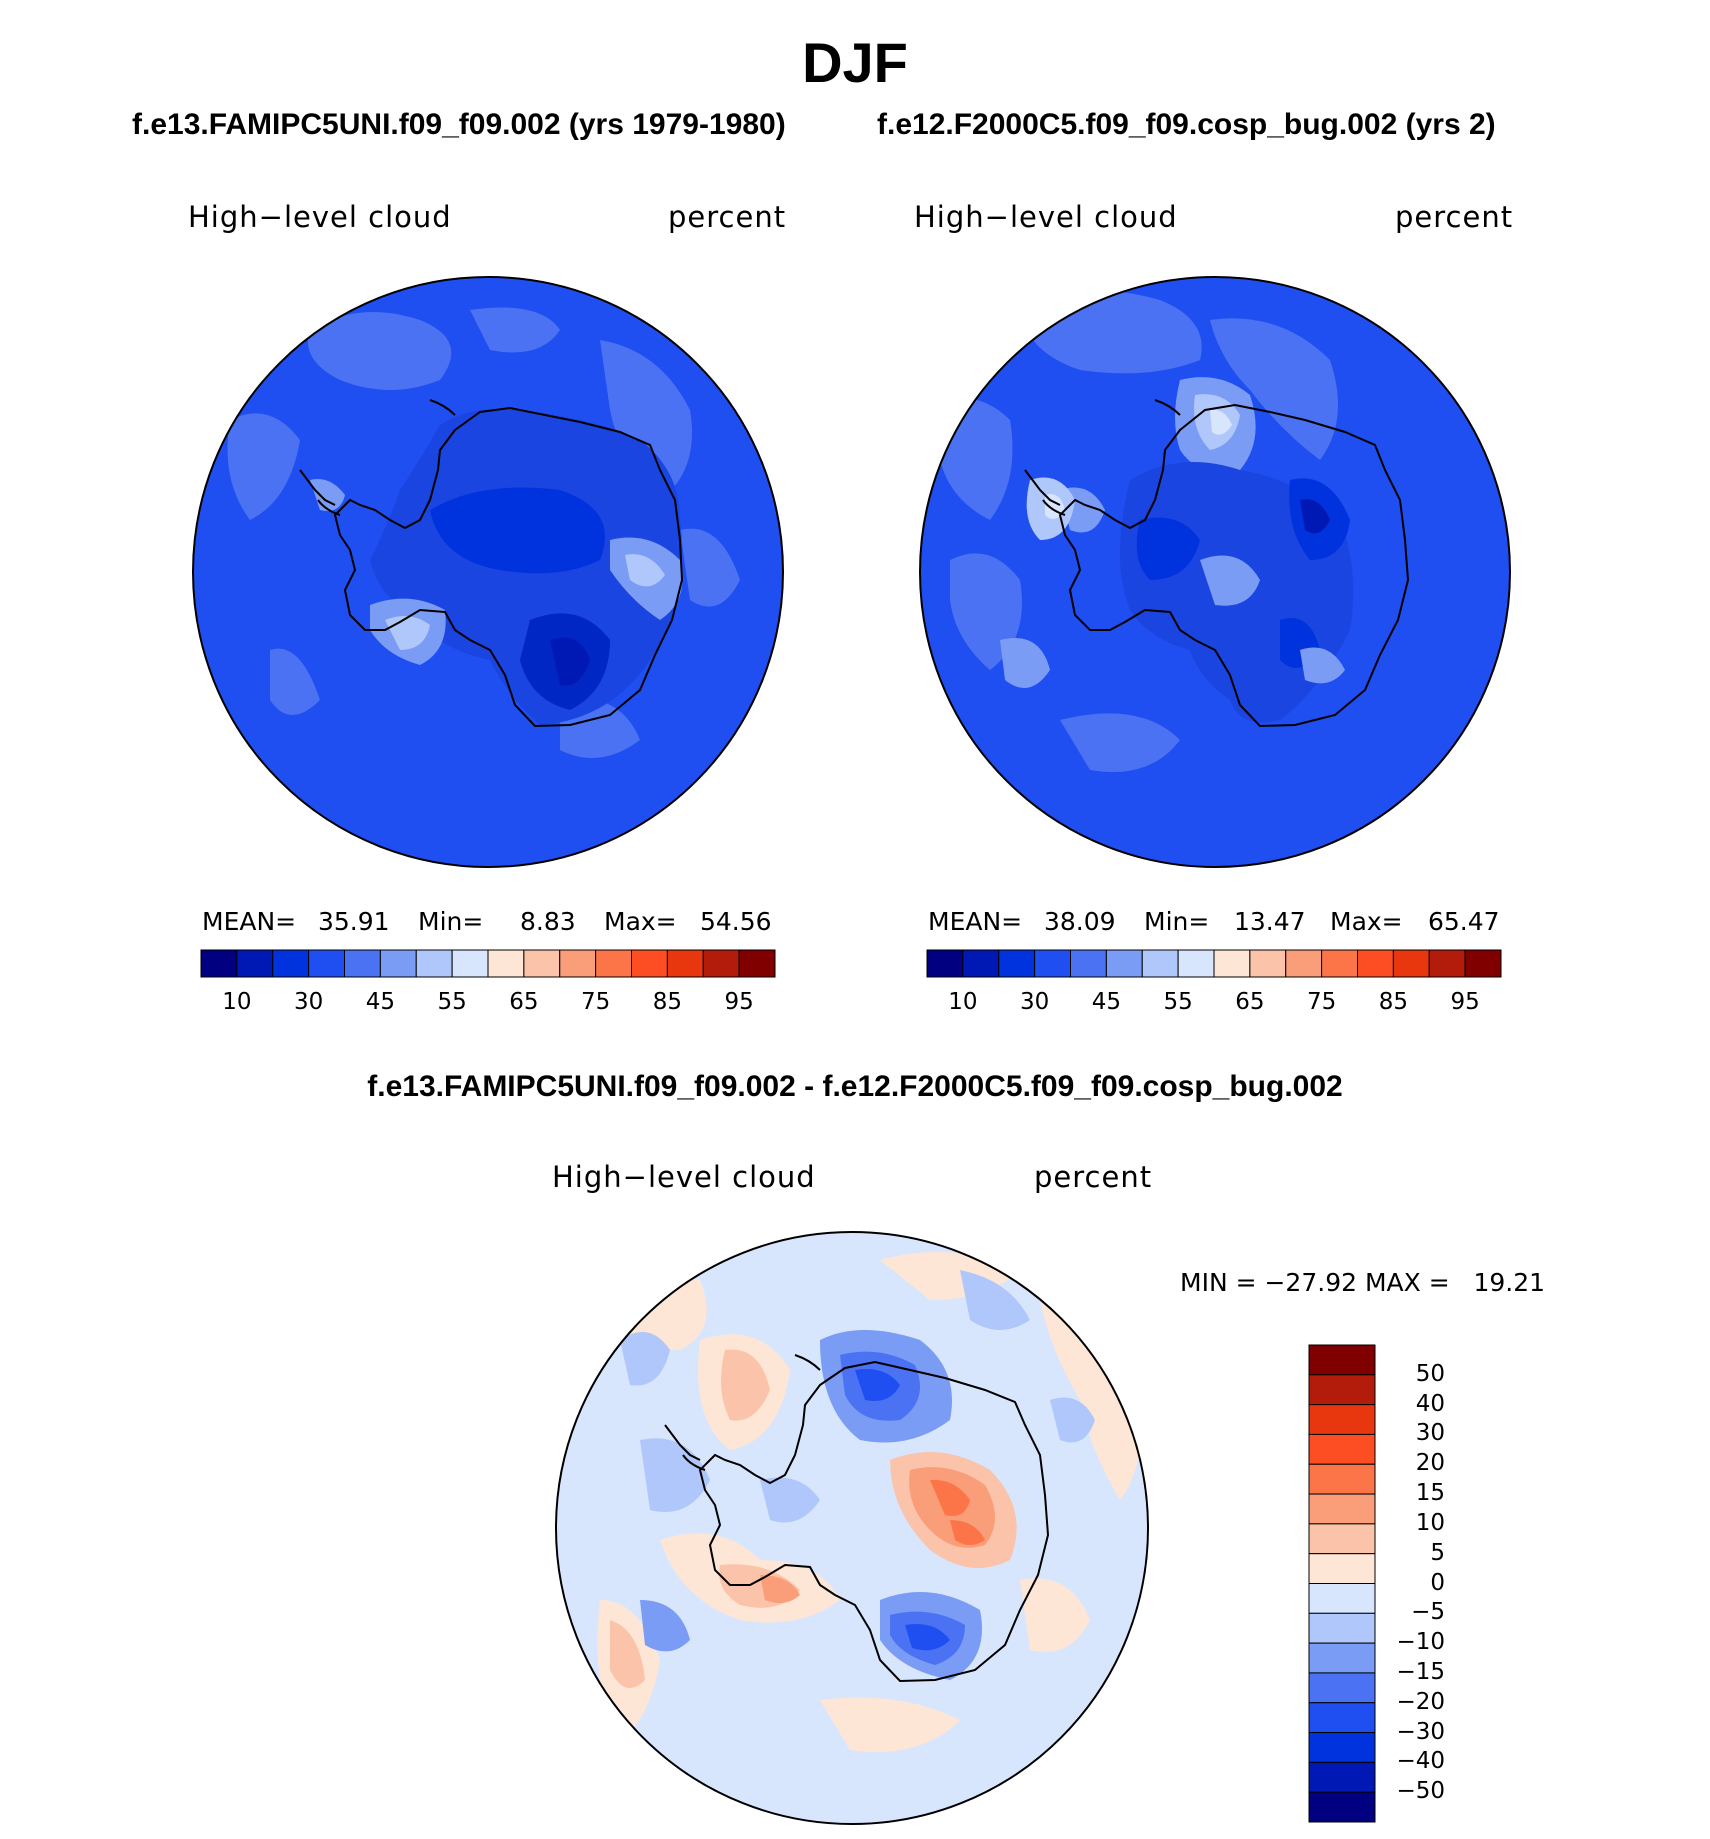 The width and height of the screenshot is (1710, 1839). Describe the element at coordinates (308, 1002) in the screenshot. I see `panel1-colorbar-tick-label: 30` at that location.